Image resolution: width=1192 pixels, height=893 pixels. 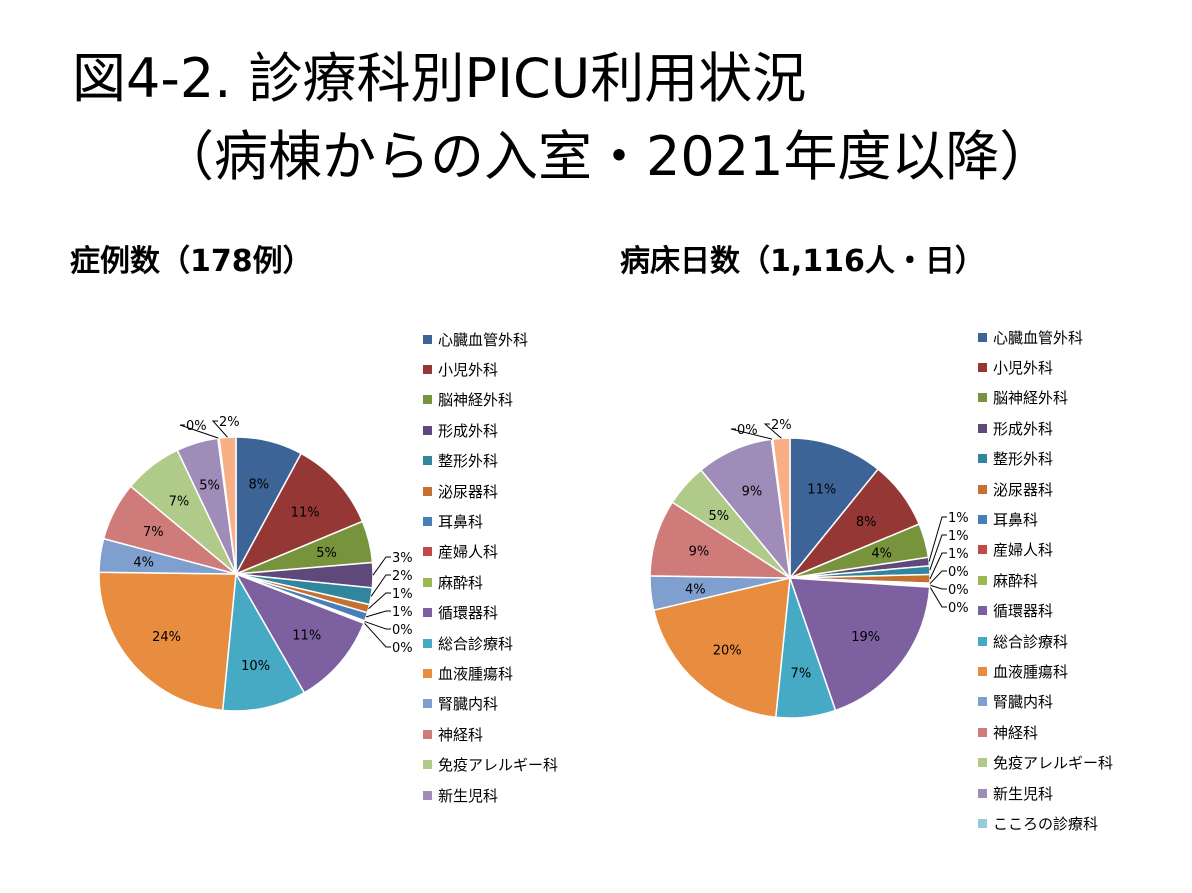 I want to click on pie-1: 11% 8% 4% 1% 1% 1% 0% 0% 0% 19% 7% 20% 4% 9% 5% 9% 0% 2%, so click(x=809, y=568).